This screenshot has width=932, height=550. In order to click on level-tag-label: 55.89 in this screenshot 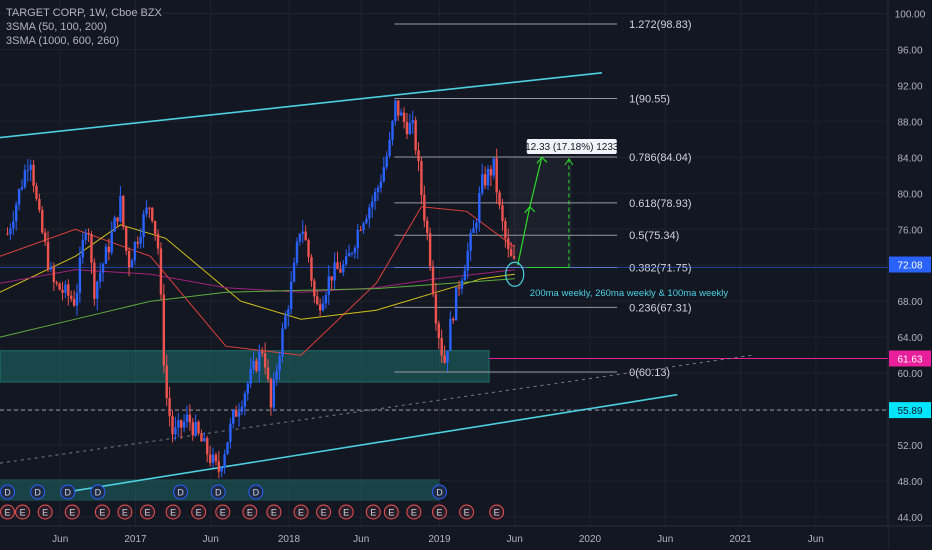, I will do `click(909, 411)`.